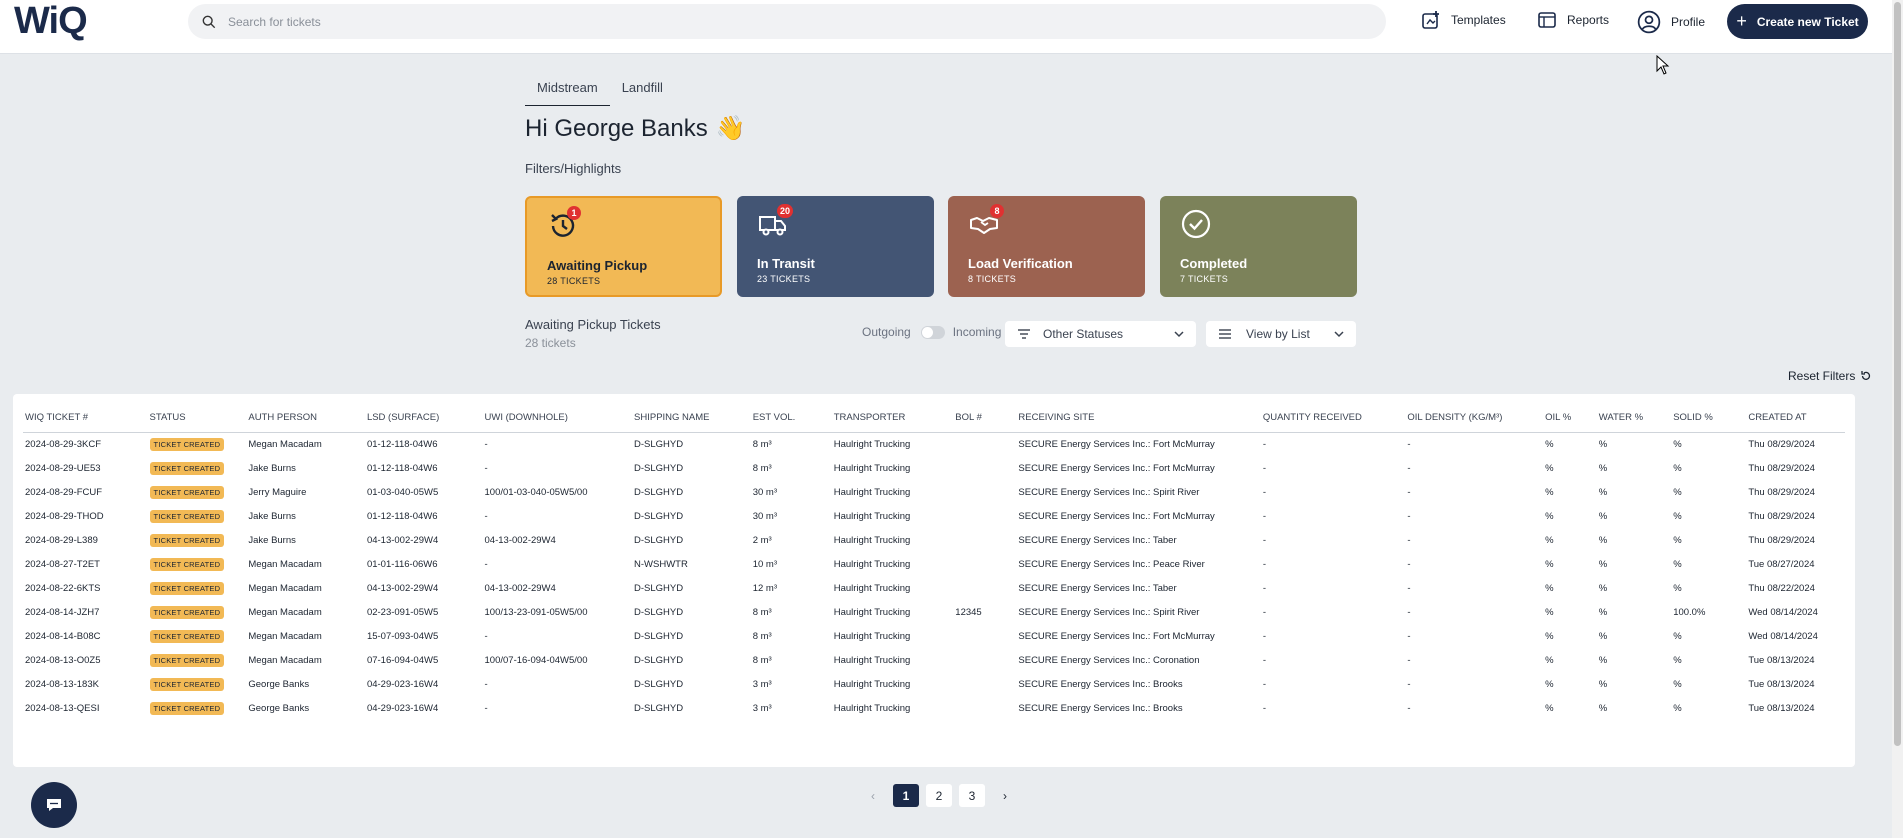 Image resolution: width=1903 pixels, height=838 pixels. I want to click on card-awaiting-pickup: 1 Awaiting Pickup 28 TICKETS, so click(623, 246).